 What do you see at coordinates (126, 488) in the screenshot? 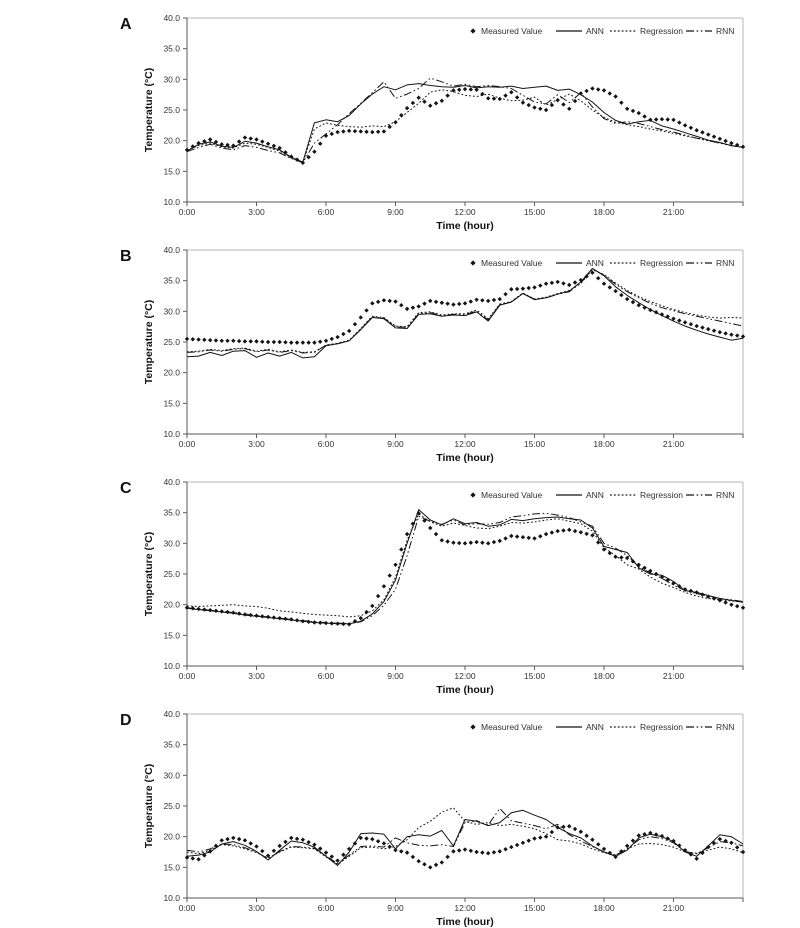
I see `panel-c-label: C` at bounding box center [126, 488].